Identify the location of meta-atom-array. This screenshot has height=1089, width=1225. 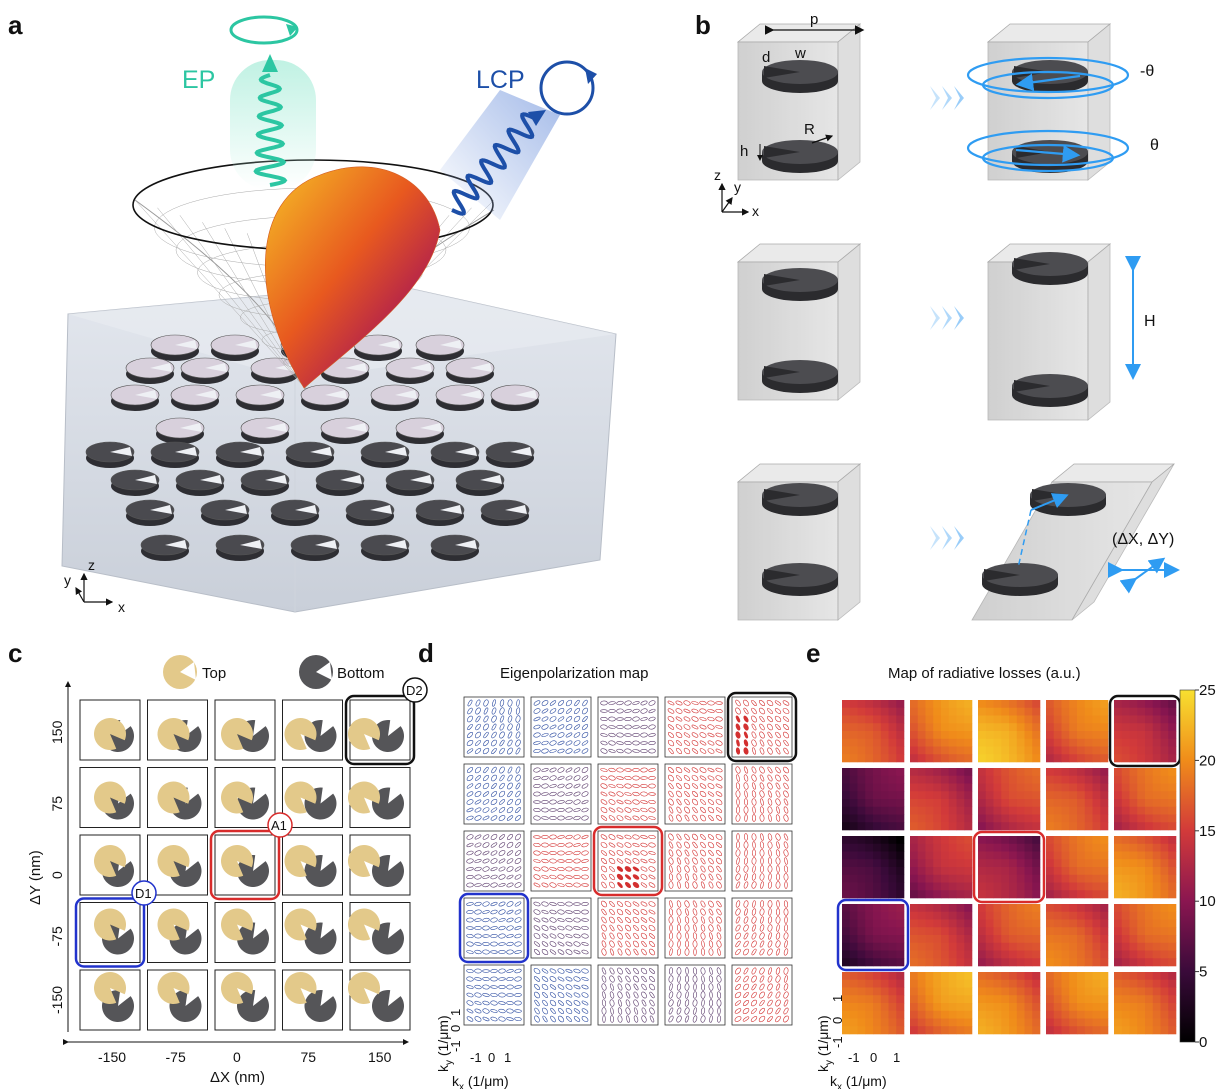
(312, 447).